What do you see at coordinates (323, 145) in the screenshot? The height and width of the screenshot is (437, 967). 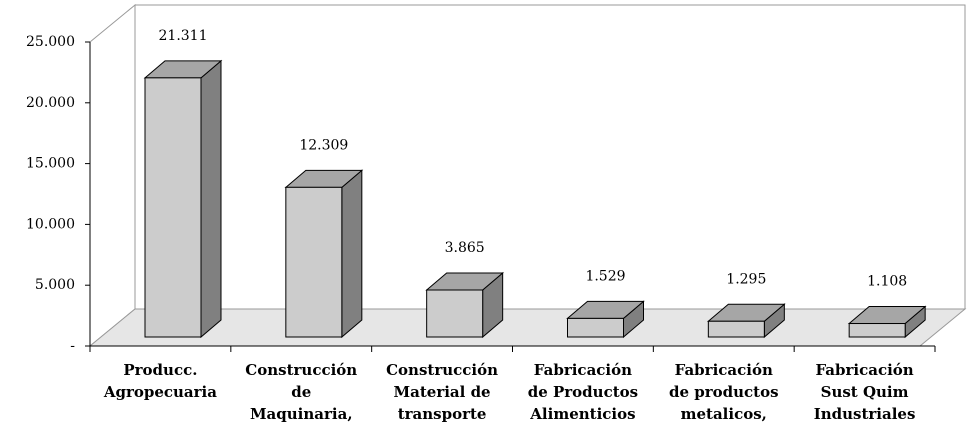 I see `value-label: 12.309` at bounding box center [323, 145].